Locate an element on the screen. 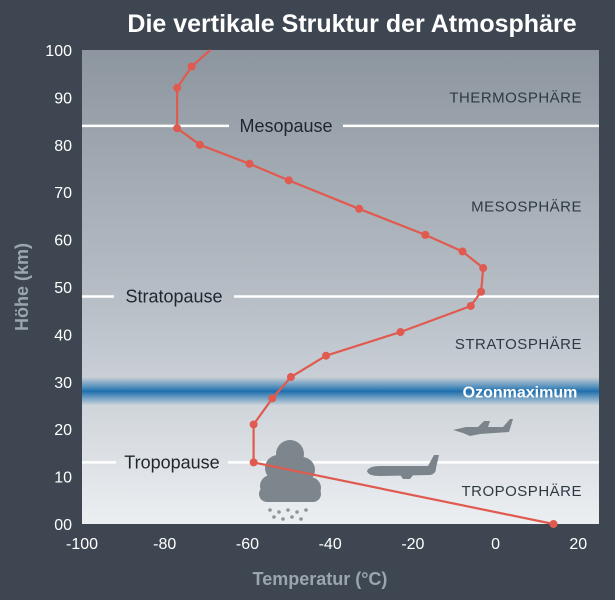 This screenshot has height=600, width=615. layer-label-stratosphäre: STRATOSPHÄRE is located at coordinates (518, 344).